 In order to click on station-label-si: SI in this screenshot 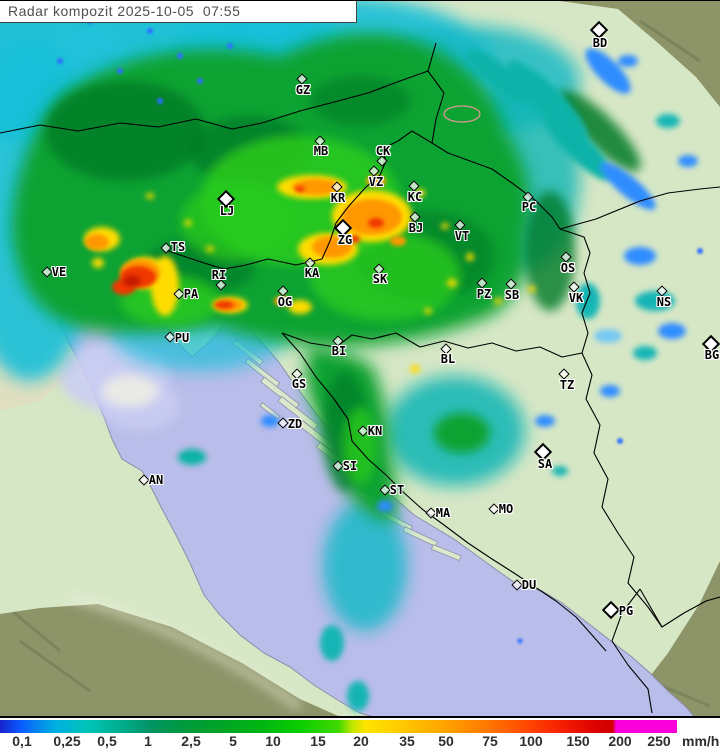, I will do `click(350, 466)`.